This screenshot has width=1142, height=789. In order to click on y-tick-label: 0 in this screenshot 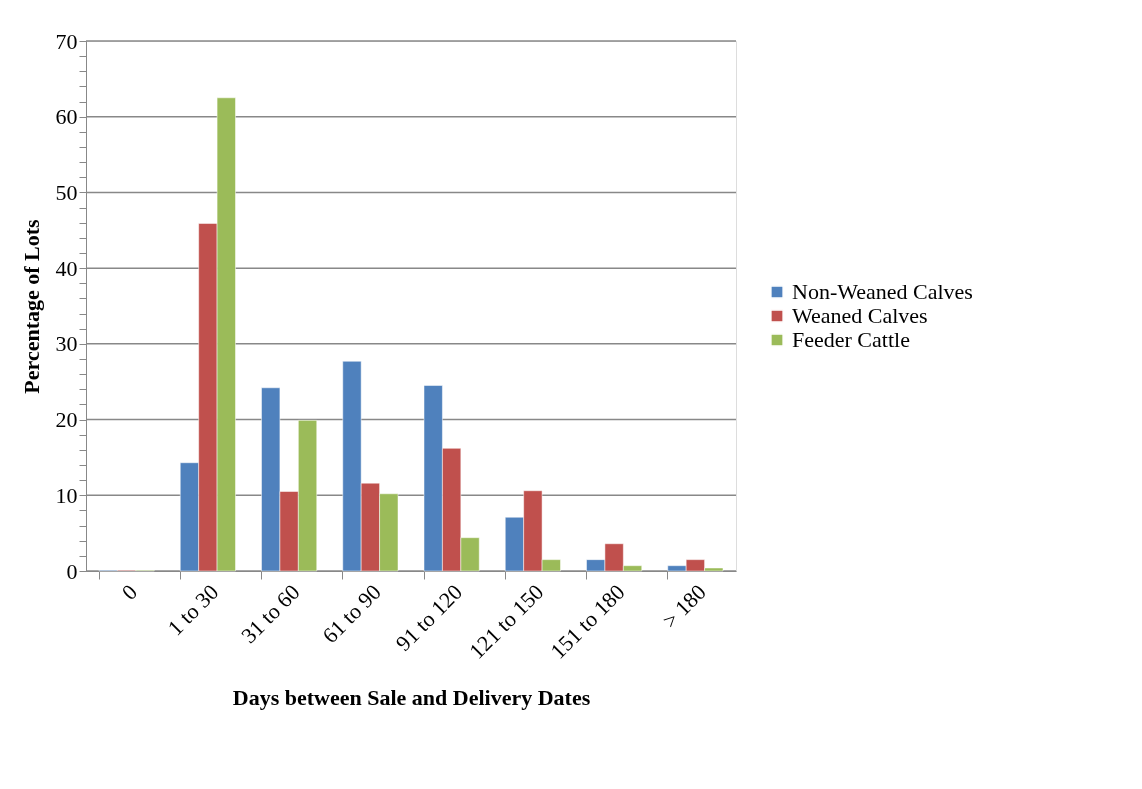, I will do `click(72, 571)`.